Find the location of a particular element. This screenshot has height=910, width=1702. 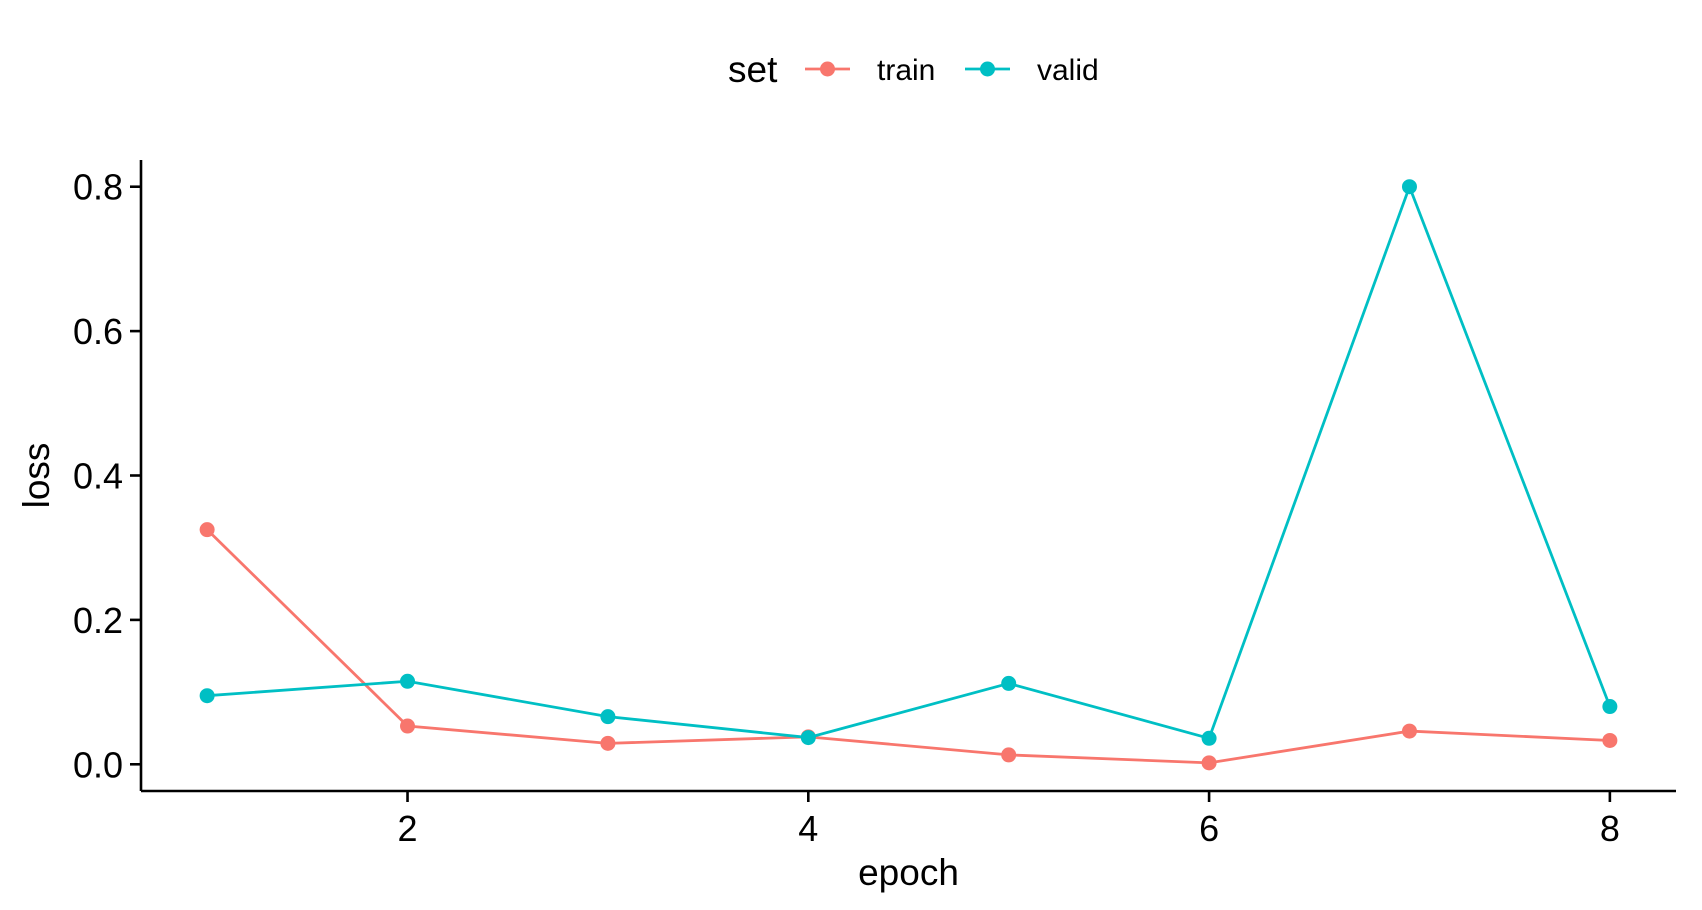

x-tick-label: 8 is located at coordinates (1610, 828).